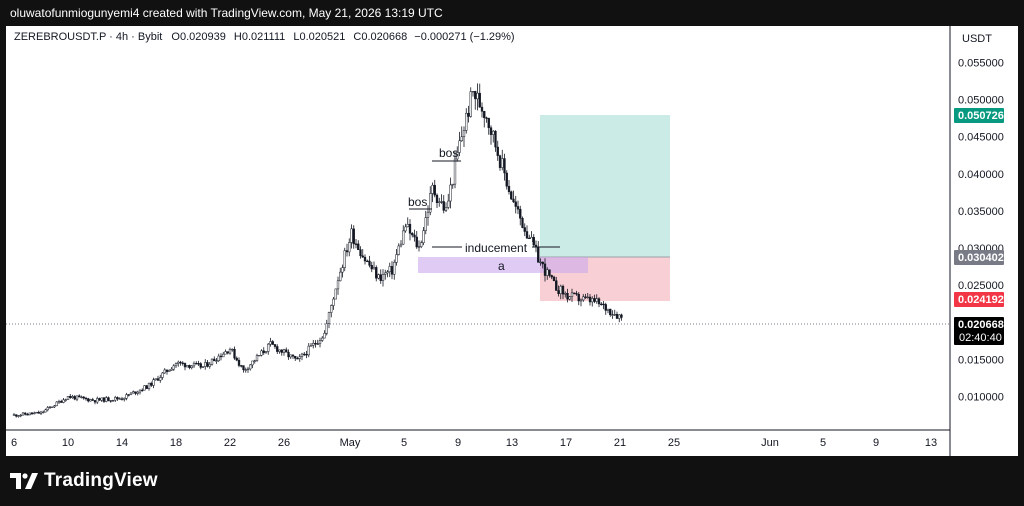  I want to click on x-tick-label: 25, so click(674, 443).